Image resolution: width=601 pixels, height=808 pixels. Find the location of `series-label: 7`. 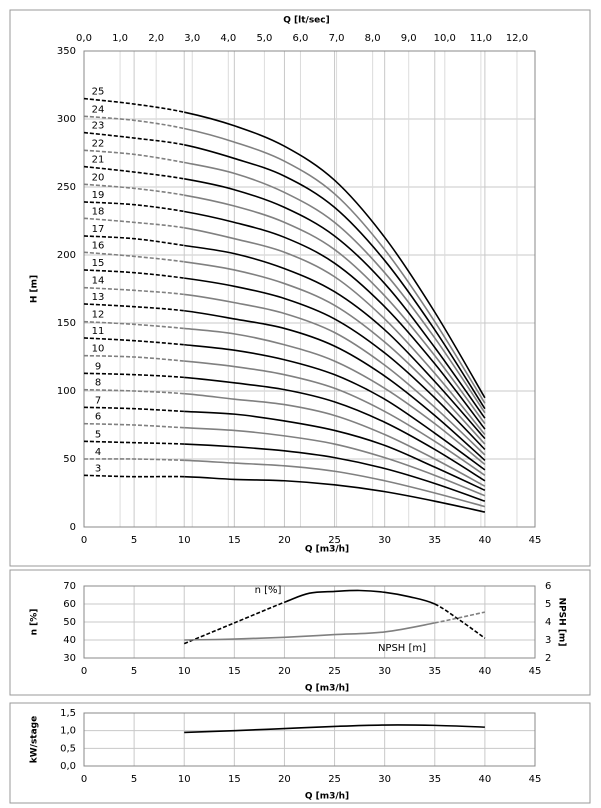

series-label: 7 is located at coordinates (98, 400).